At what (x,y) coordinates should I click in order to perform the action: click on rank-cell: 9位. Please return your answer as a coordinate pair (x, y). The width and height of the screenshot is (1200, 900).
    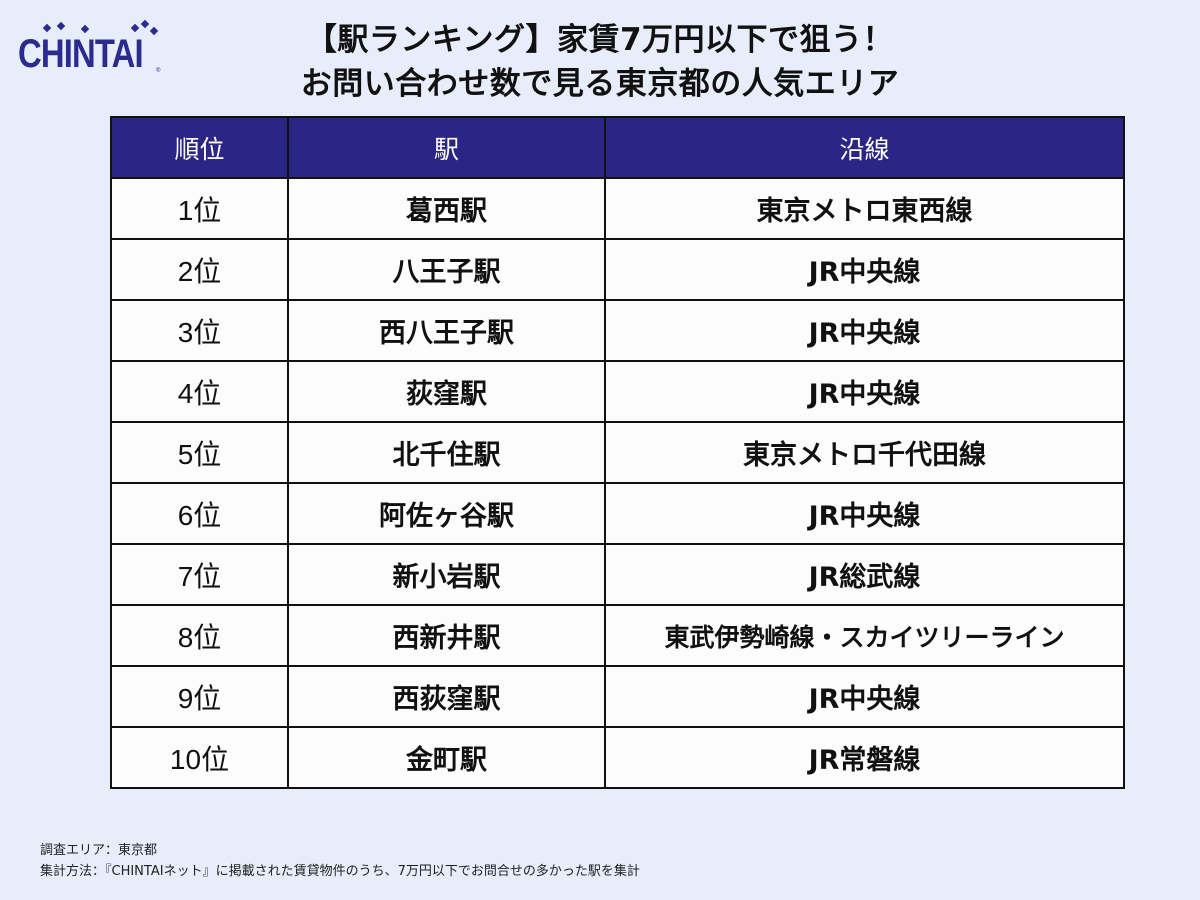
    Looking at the image, I should click on (199, 696).